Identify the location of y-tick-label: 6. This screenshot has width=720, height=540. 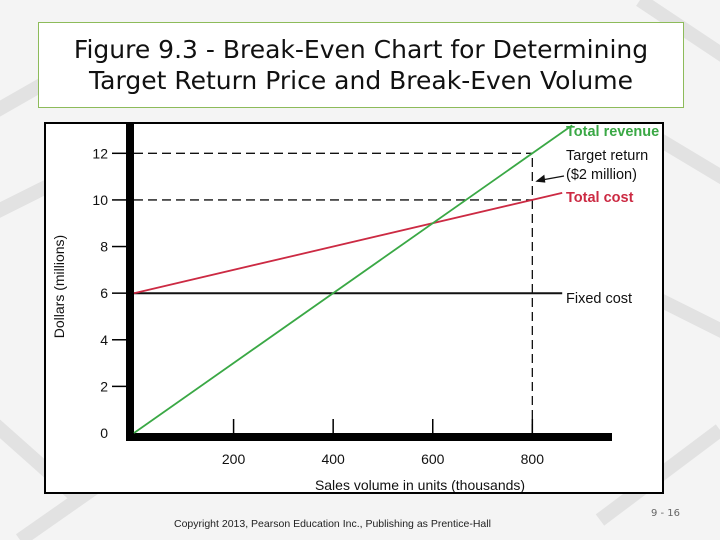
(104, 293).